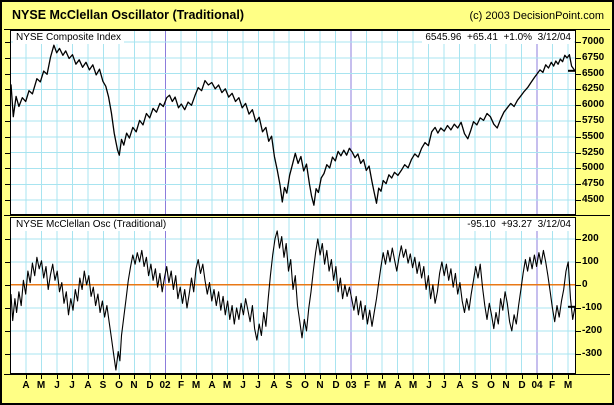 This screenshot has height=405, width=614. What do you see at coordinates (593, 167) in the screenshot?
I see `y-tick-label: 5000` at bounding box center [593, 167].